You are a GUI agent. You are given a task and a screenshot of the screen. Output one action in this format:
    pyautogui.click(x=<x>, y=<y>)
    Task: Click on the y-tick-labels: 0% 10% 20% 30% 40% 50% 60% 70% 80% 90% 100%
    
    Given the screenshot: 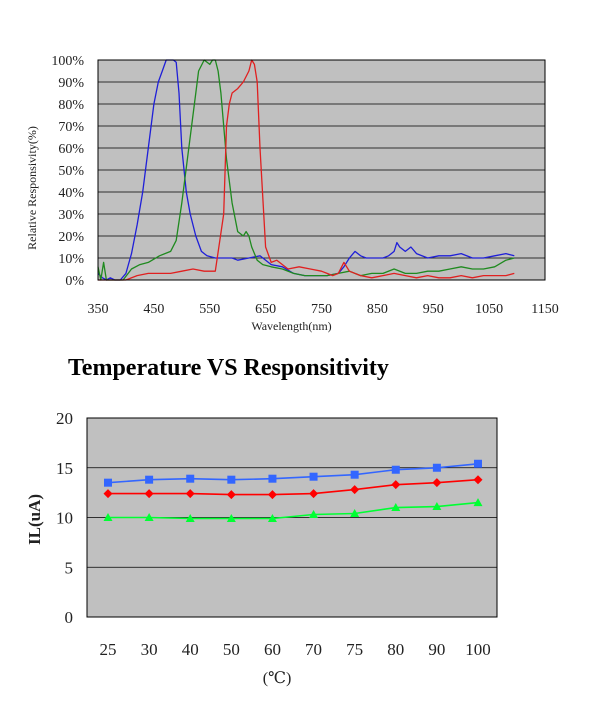 What is the action you would take?
    pyautogui.click(x=67, y=171)
    